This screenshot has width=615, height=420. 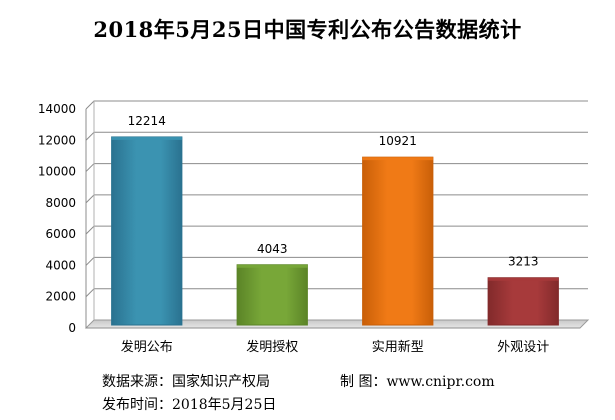 What do you see at coordinates (272, 347) in the screenshot?
I see `category-label: 发明授权` at bounding box center [272, 347].